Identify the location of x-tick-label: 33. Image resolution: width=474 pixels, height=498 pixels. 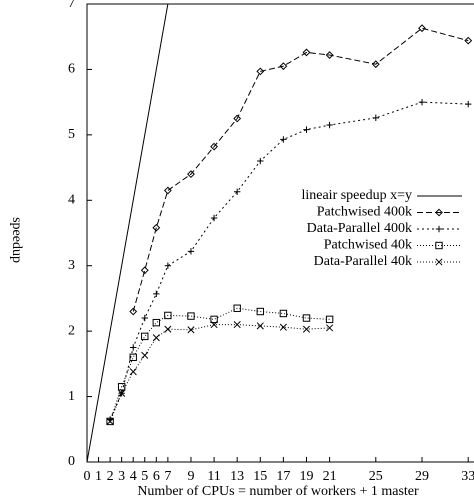
(467, 476).